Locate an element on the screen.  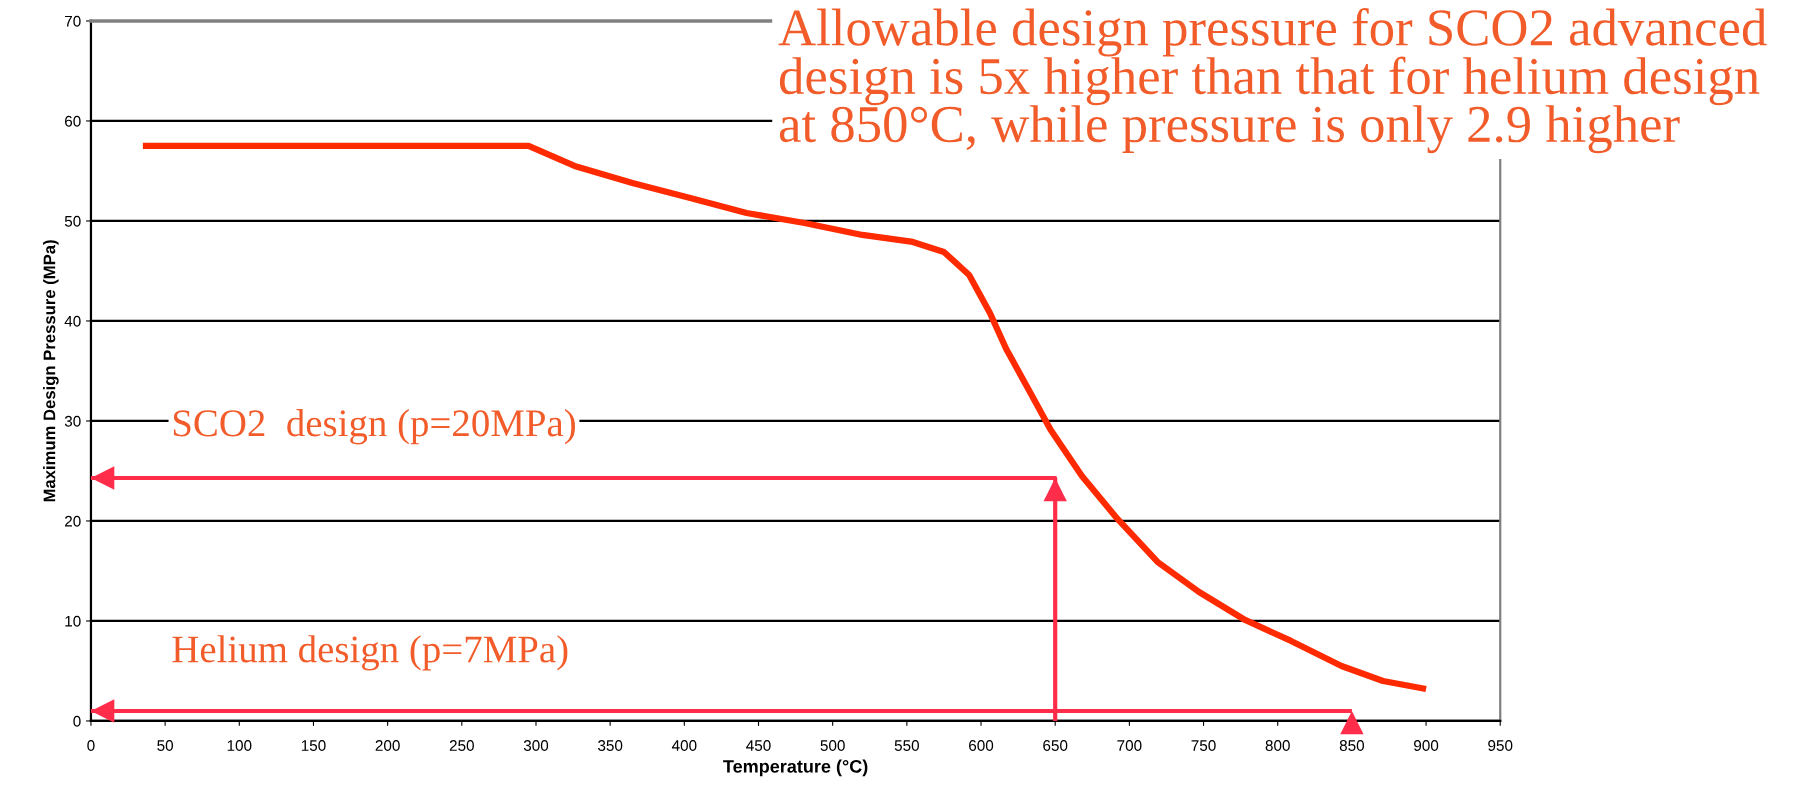
y-tick-label: 40 is located at coordinates (72, 321).